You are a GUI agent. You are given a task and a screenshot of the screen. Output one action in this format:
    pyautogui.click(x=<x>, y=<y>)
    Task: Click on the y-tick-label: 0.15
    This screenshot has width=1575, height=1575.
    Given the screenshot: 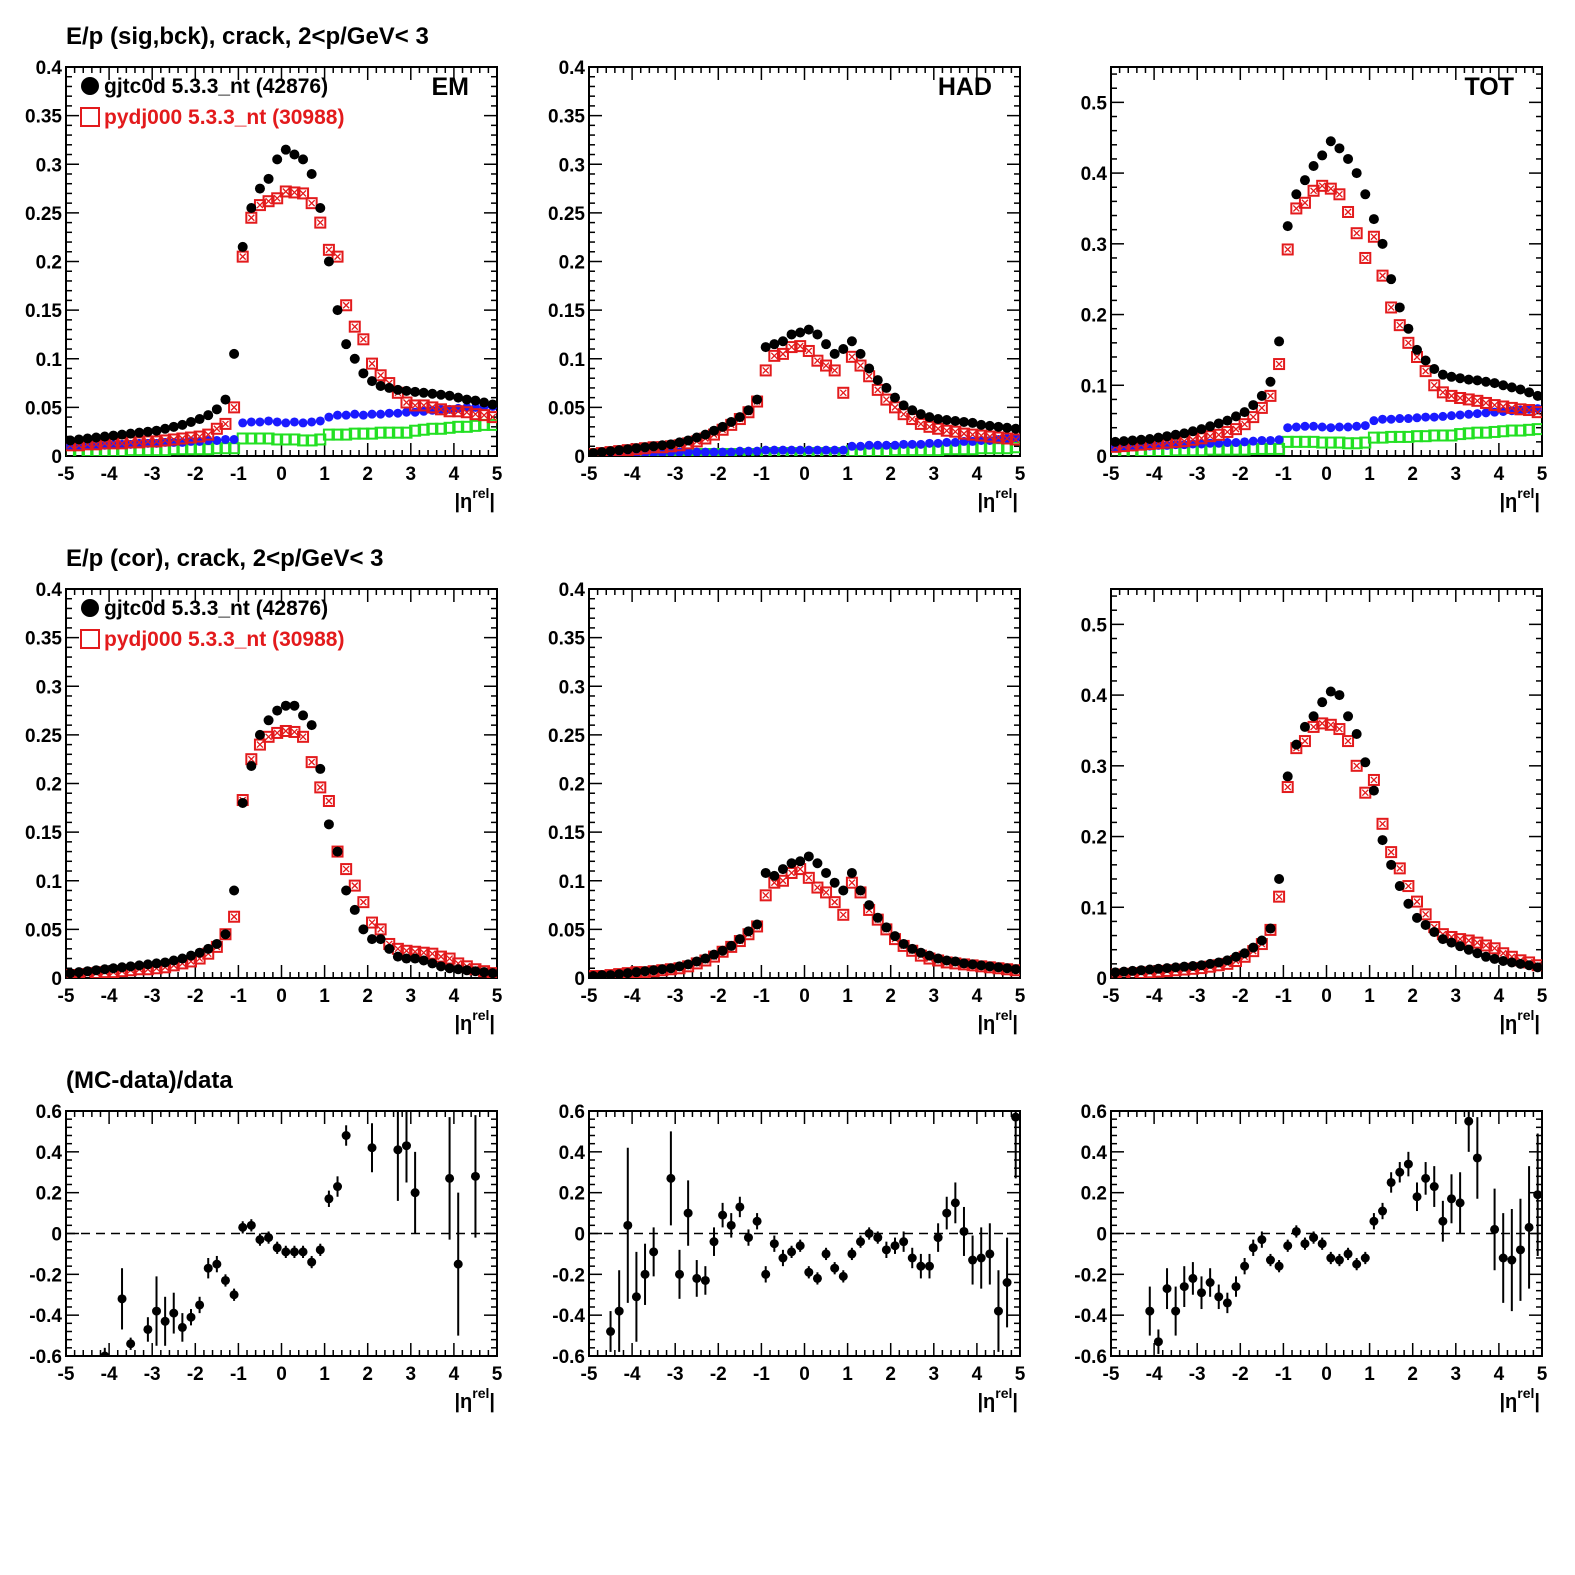 What is the action you would take?
    pyautogui.click(x=43, y=311)
    